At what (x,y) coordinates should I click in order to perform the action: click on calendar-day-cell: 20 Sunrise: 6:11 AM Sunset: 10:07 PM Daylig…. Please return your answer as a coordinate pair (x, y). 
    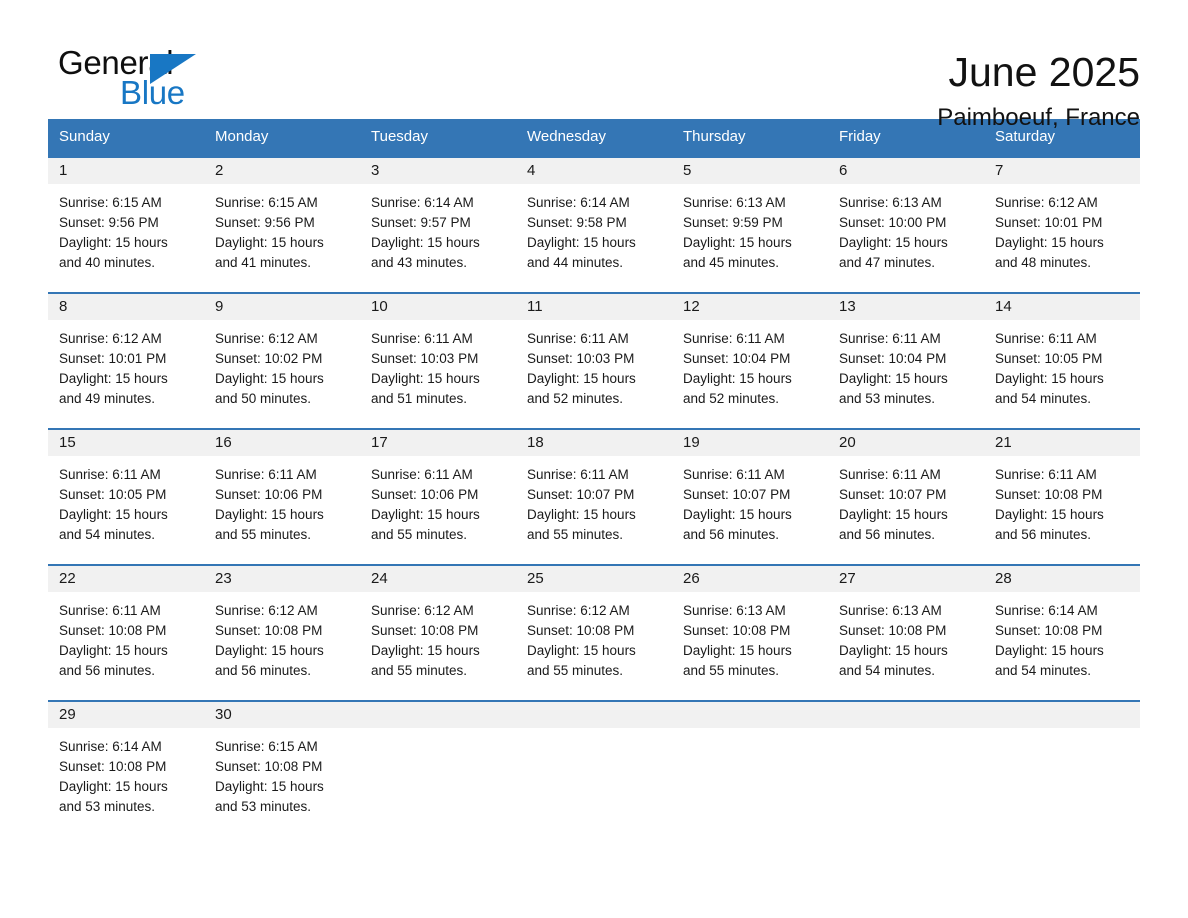
    Looking at the image, I should click on (906, 497).